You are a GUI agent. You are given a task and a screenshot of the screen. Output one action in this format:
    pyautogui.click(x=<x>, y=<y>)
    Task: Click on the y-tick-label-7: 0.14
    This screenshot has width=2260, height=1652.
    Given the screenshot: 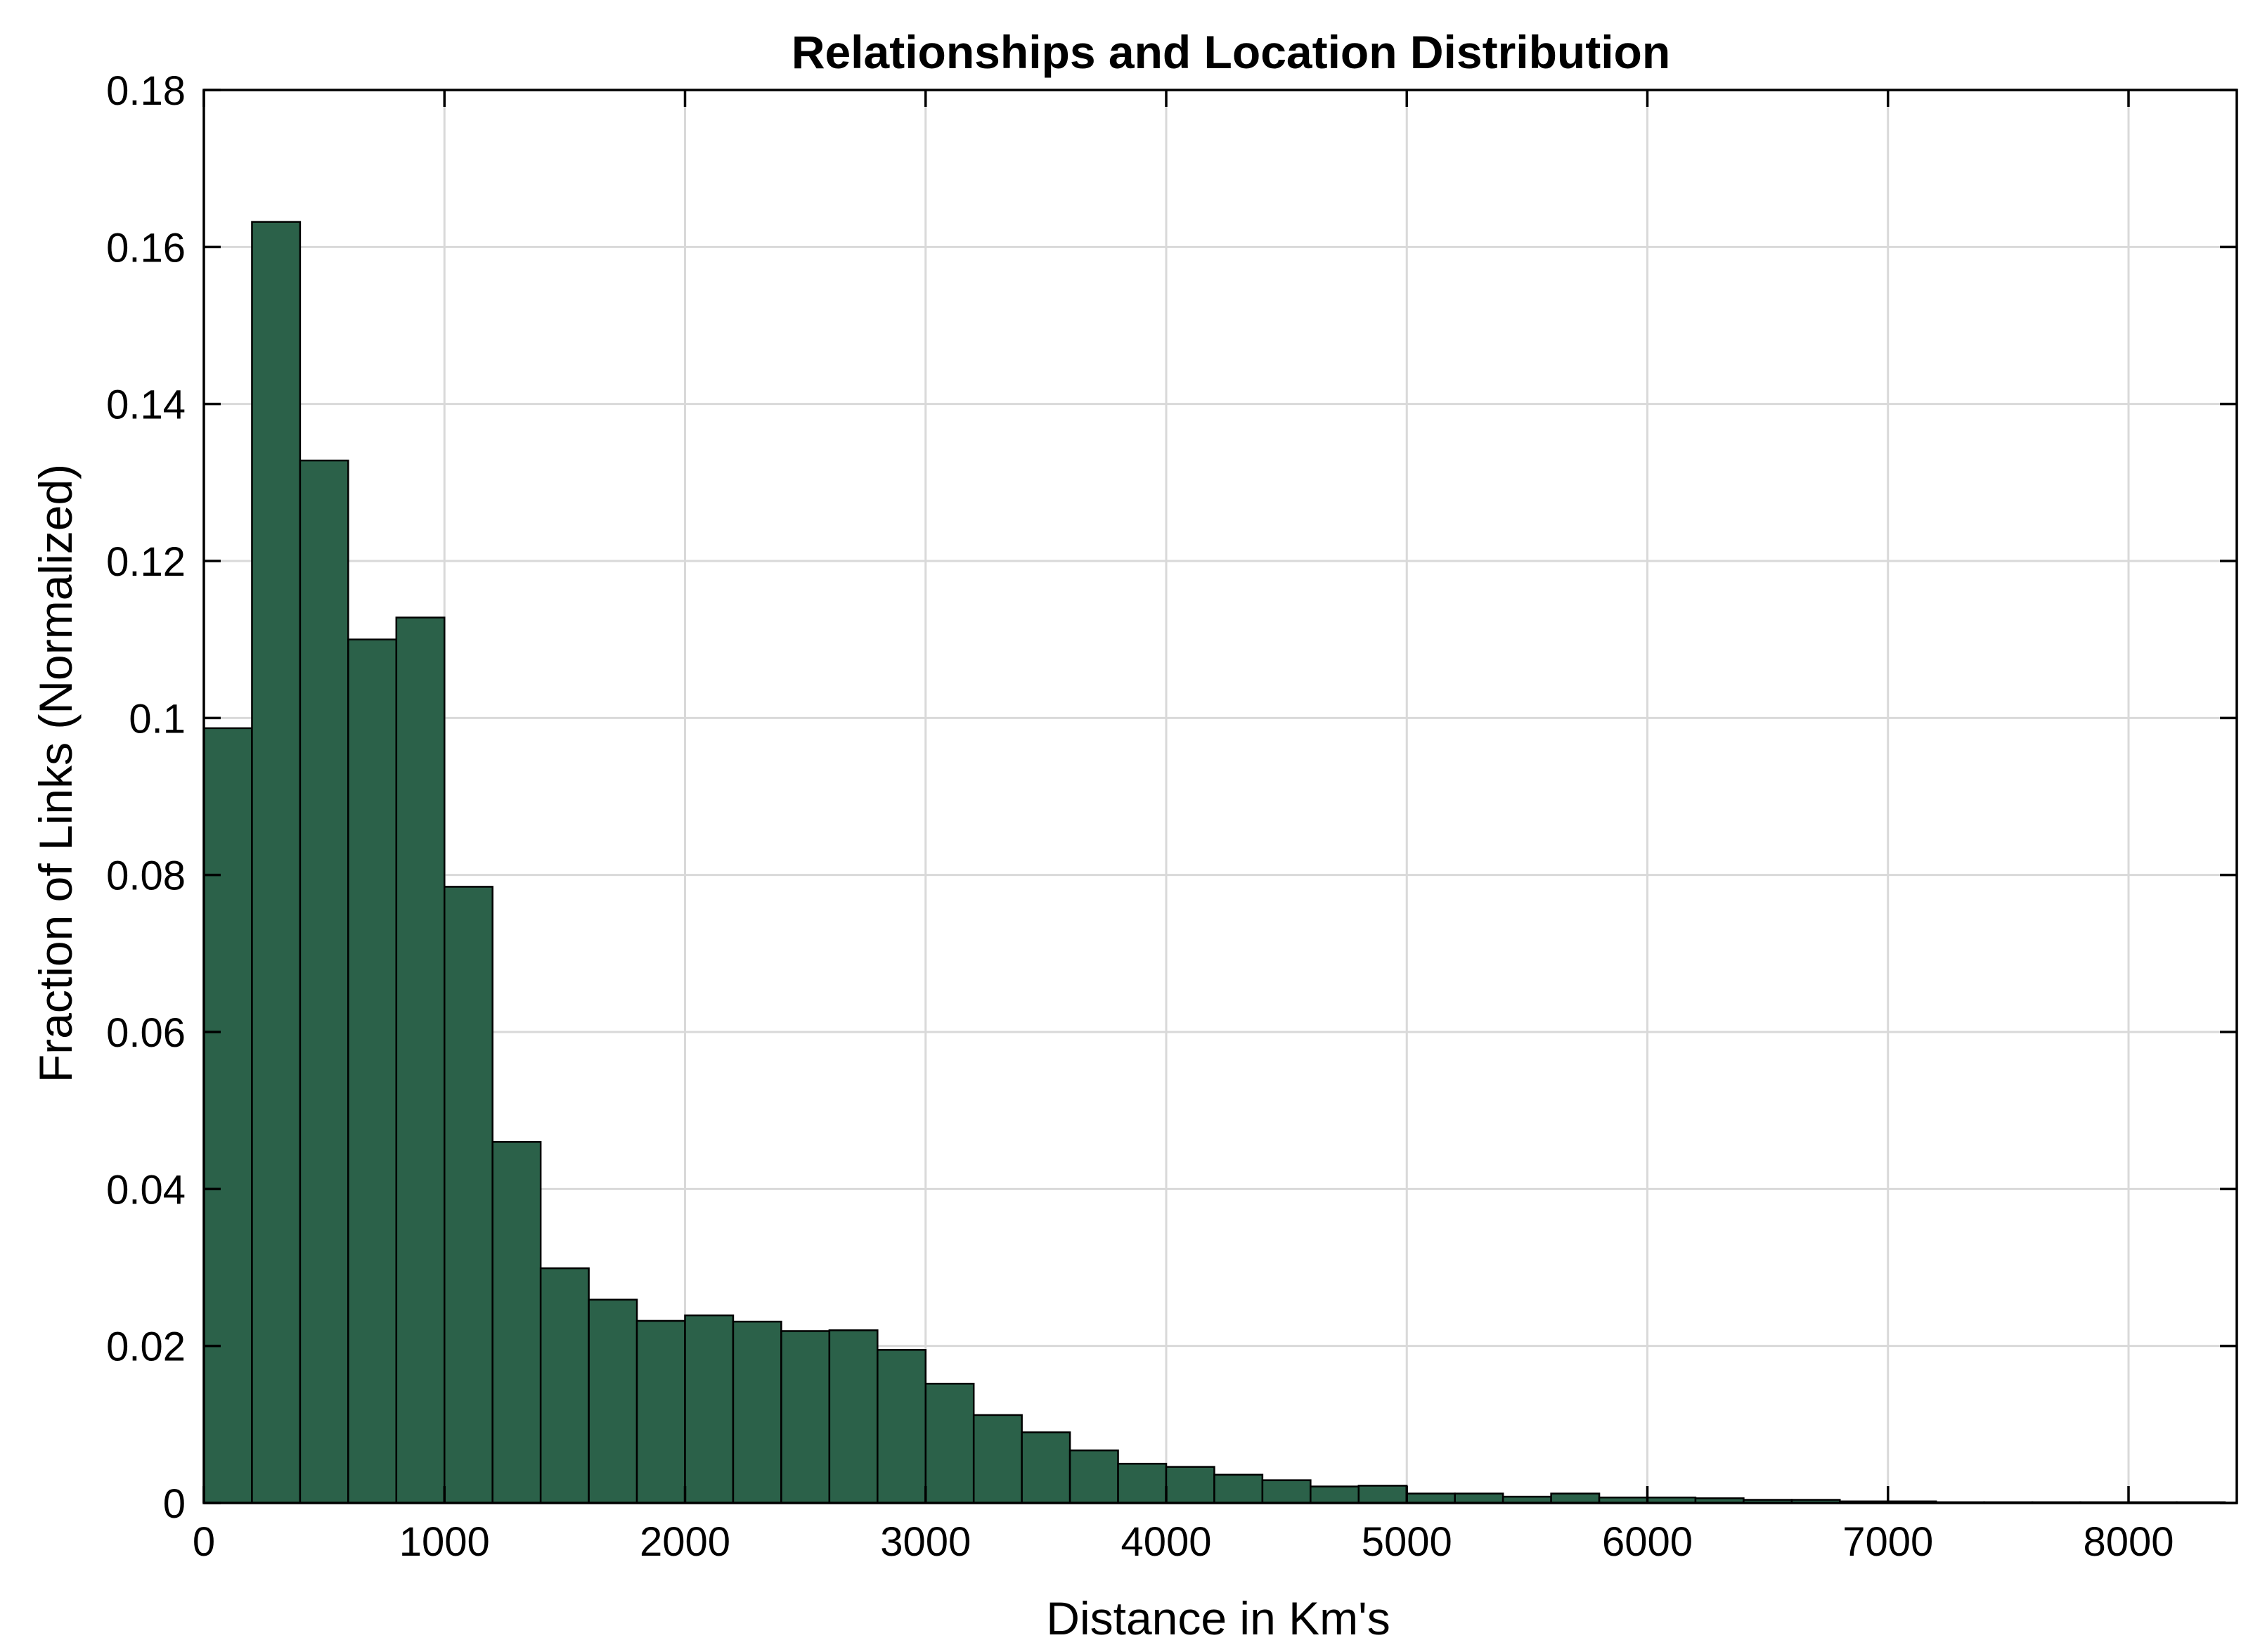 What is the action you would take?
    pyautogui.click(x=146, y=405)
    